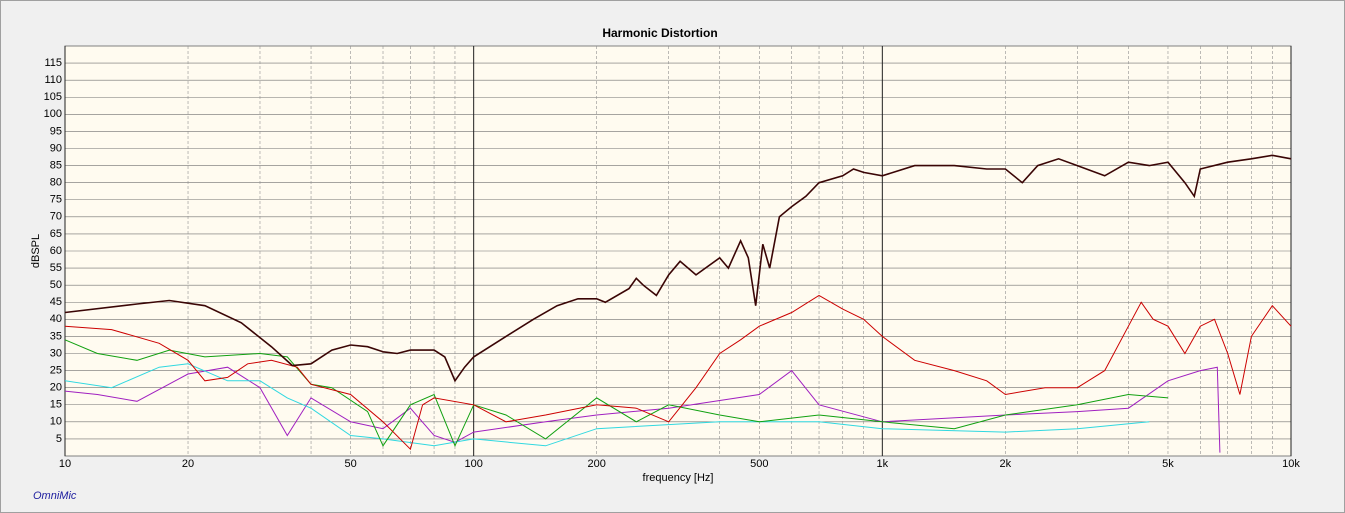  Describe the element at coordinates (56, 405) in the screenshot. I see `y-tick-label: 15` at that location.